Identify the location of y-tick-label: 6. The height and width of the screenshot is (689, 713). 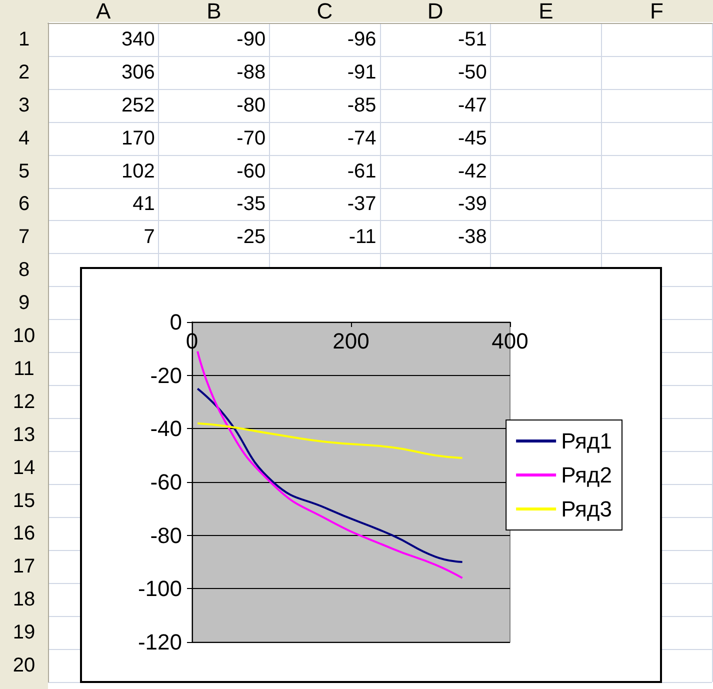
(24, 204).